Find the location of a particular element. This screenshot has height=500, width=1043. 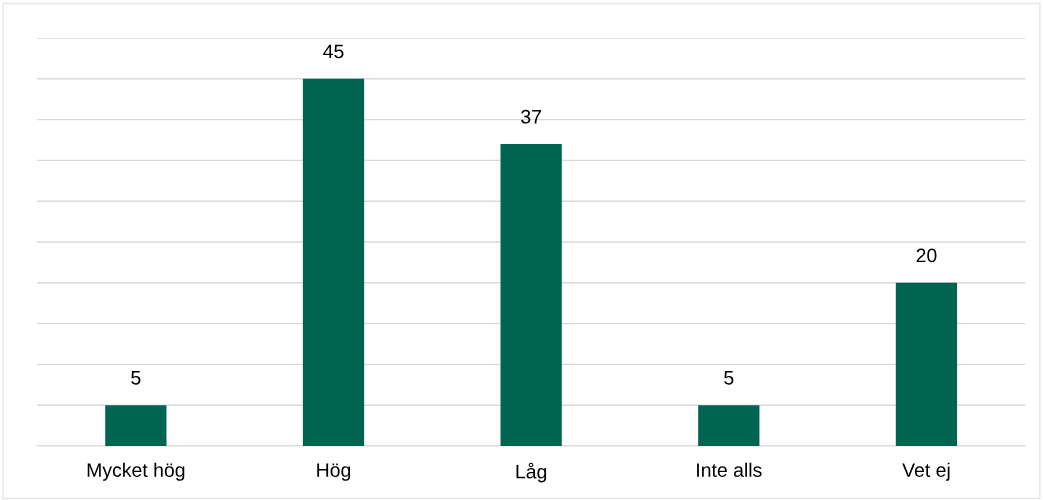

x-tick-label: Mycket hög is located at coordinates (136, 471).